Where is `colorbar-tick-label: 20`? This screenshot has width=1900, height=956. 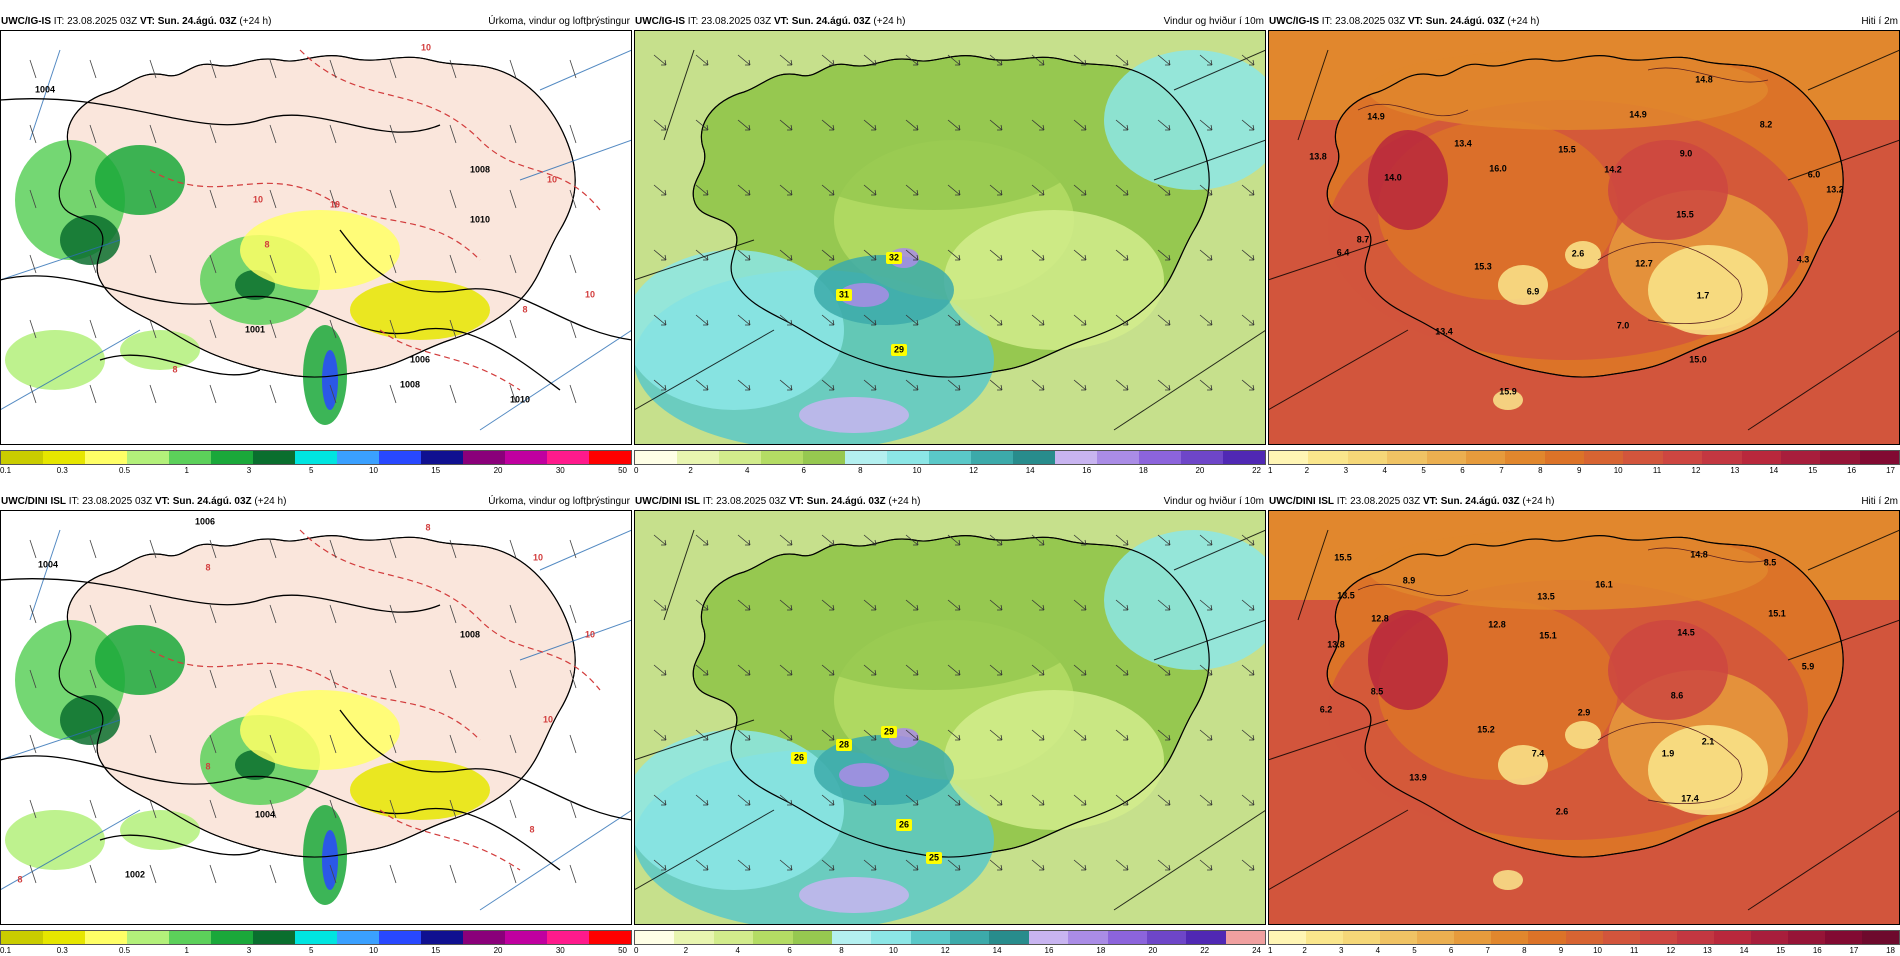
colorbar-tick-label: 20 is located at coordinates (1153, 950).